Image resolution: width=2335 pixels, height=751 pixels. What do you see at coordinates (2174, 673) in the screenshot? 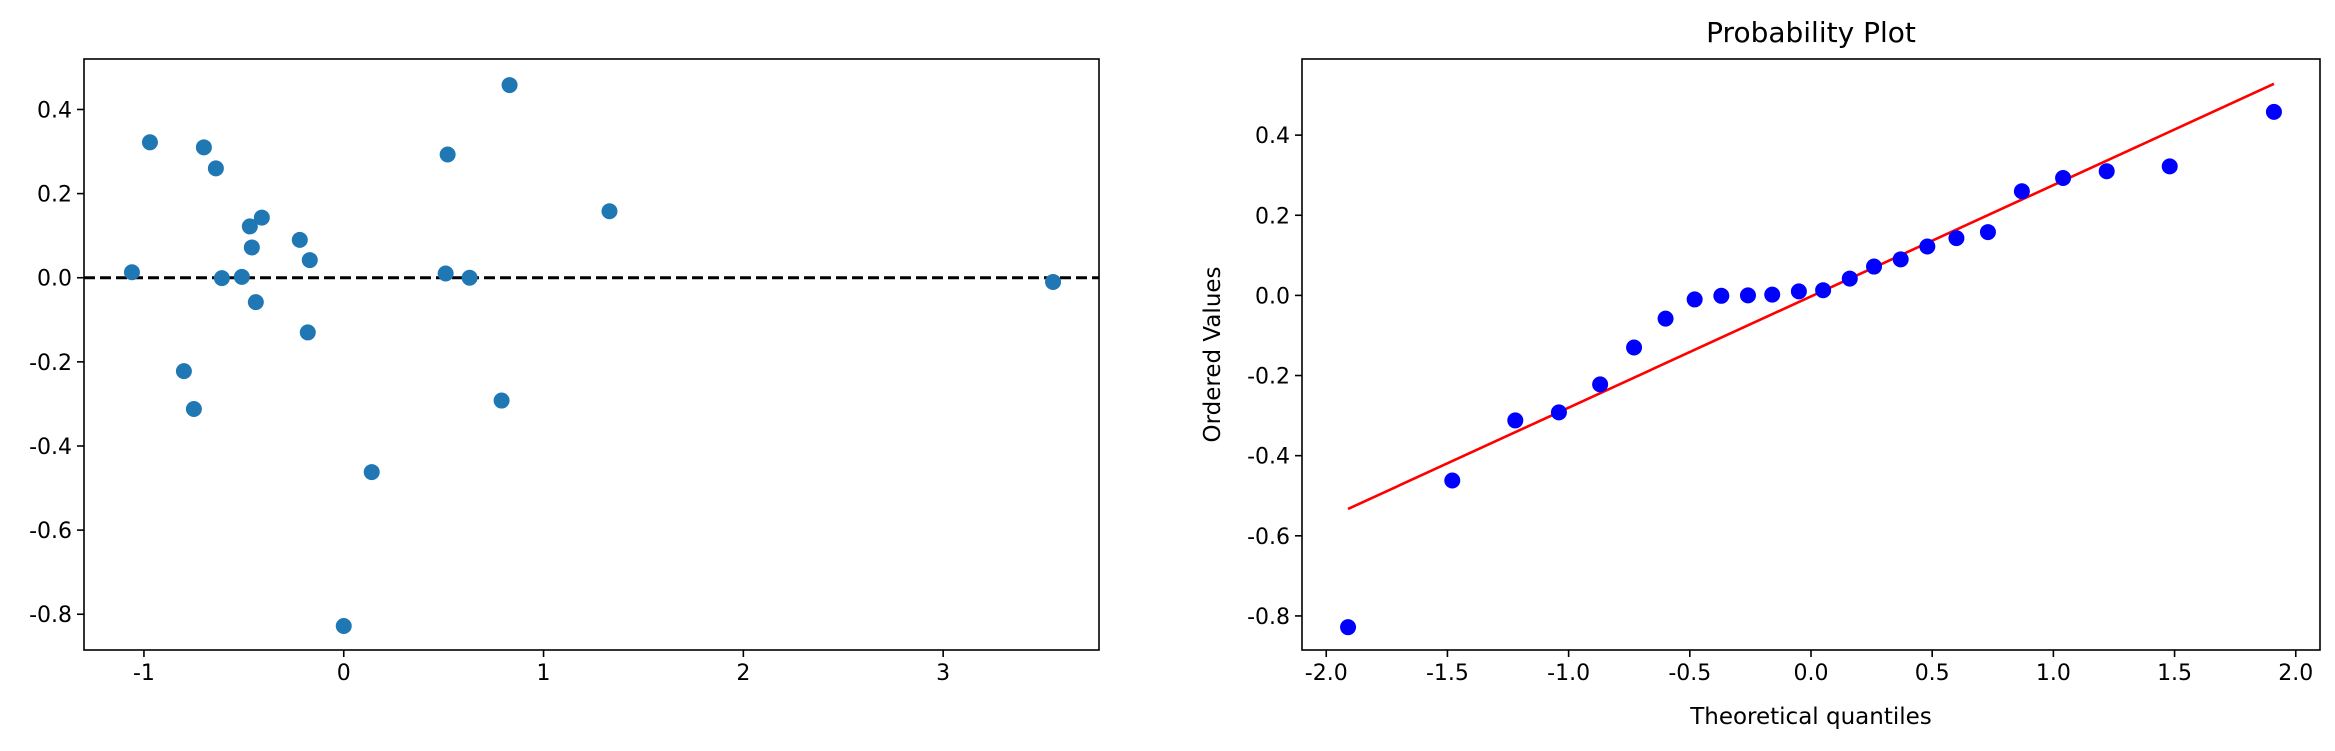
I see `x-tick-label: 1.5` at bounding box center [2174, 673].